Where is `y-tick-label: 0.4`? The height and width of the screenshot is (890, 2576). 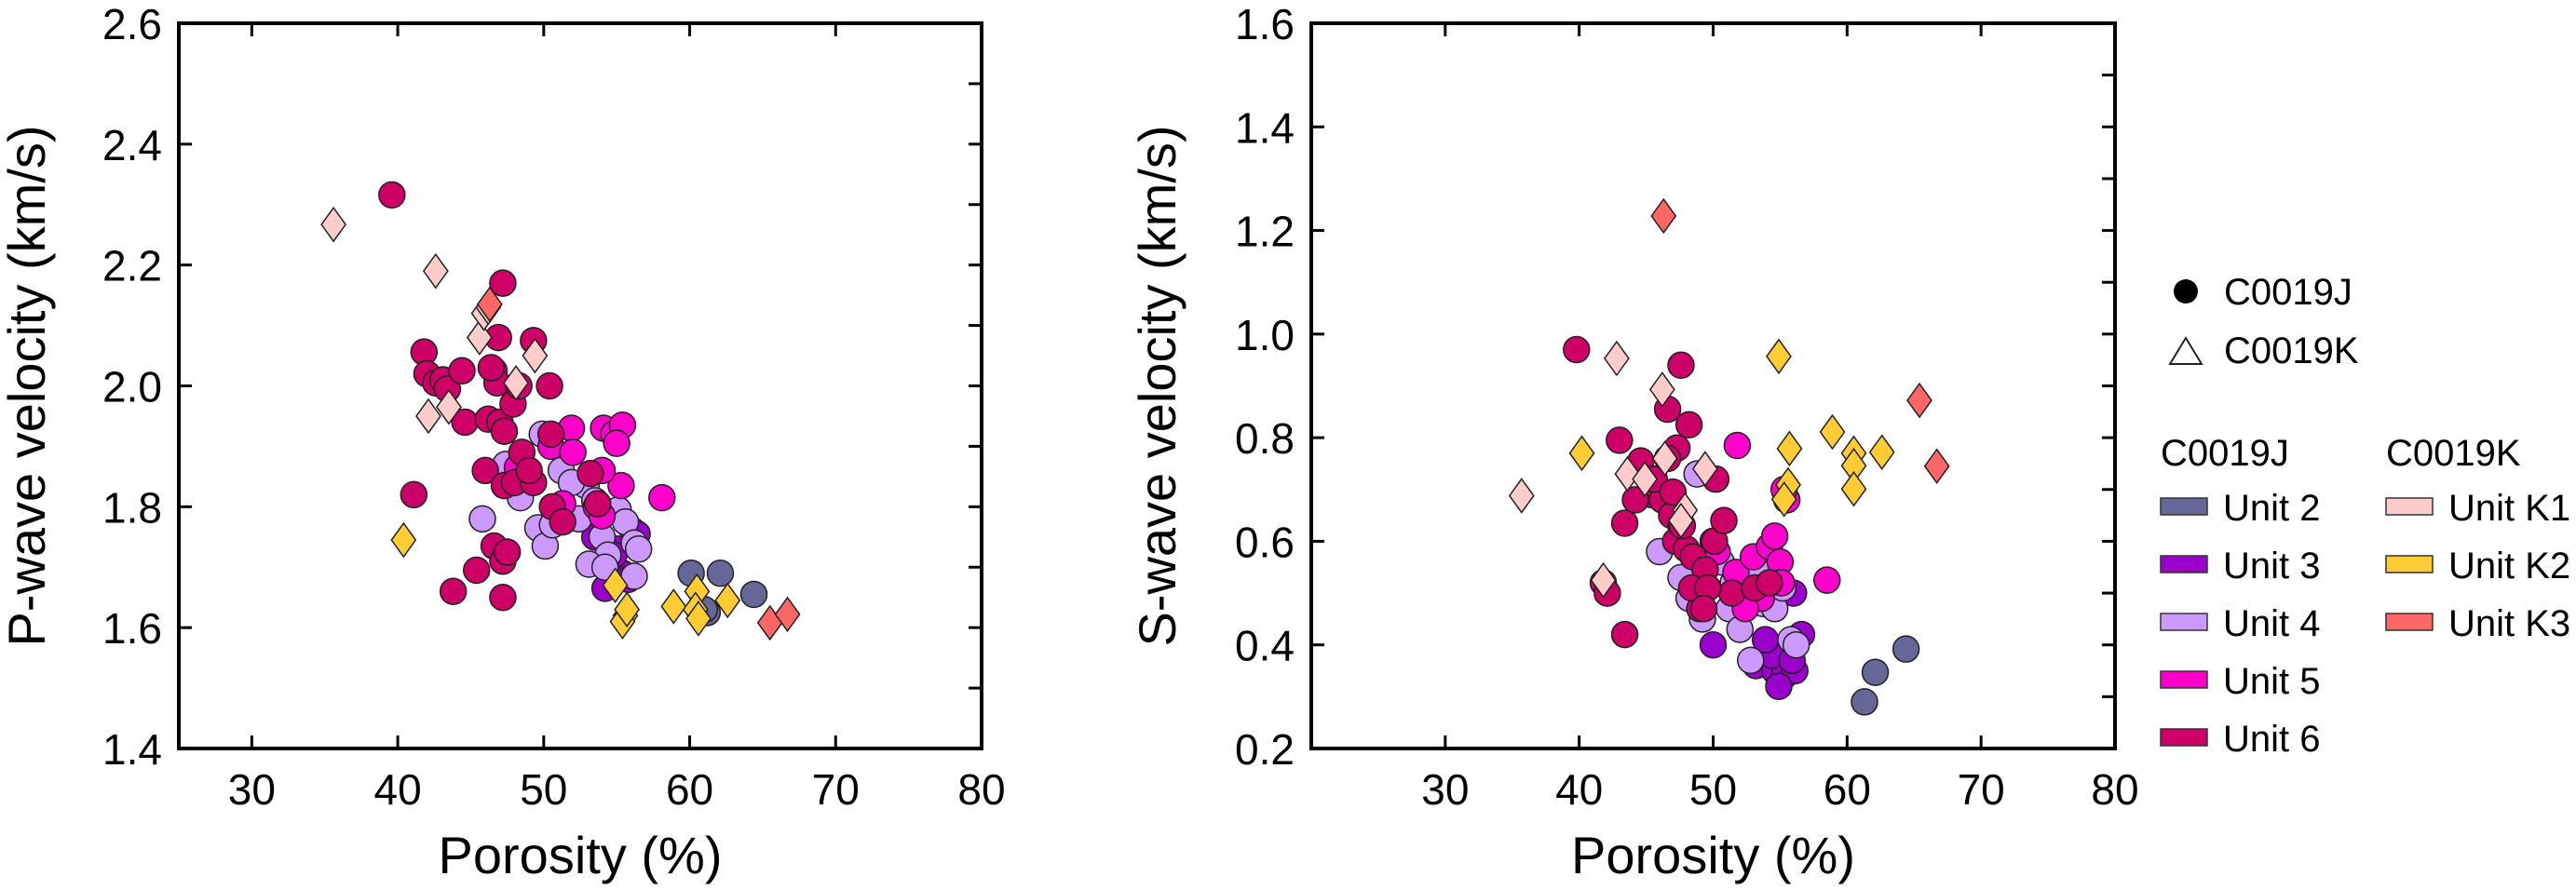
y-tick-label: 0.4 is located at coordinates (1265, 646).